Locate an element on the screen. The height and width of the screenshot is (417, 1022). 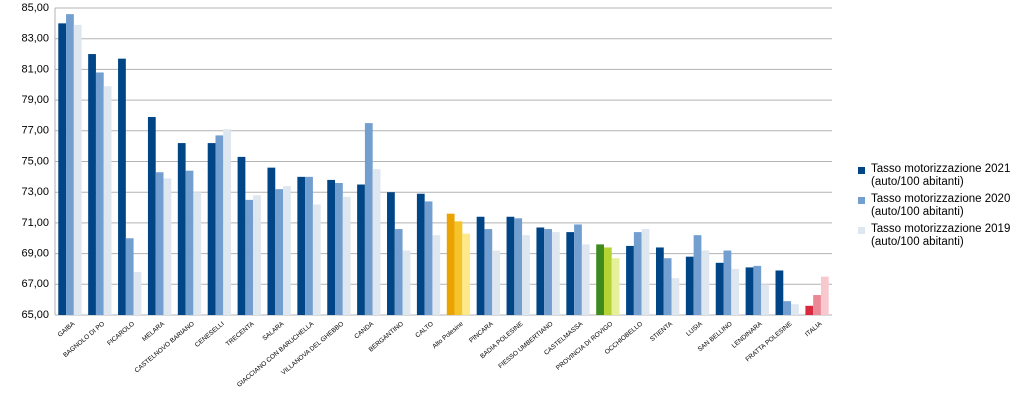
y-tick-label: 77,00 is located at coordinates (35, 131).